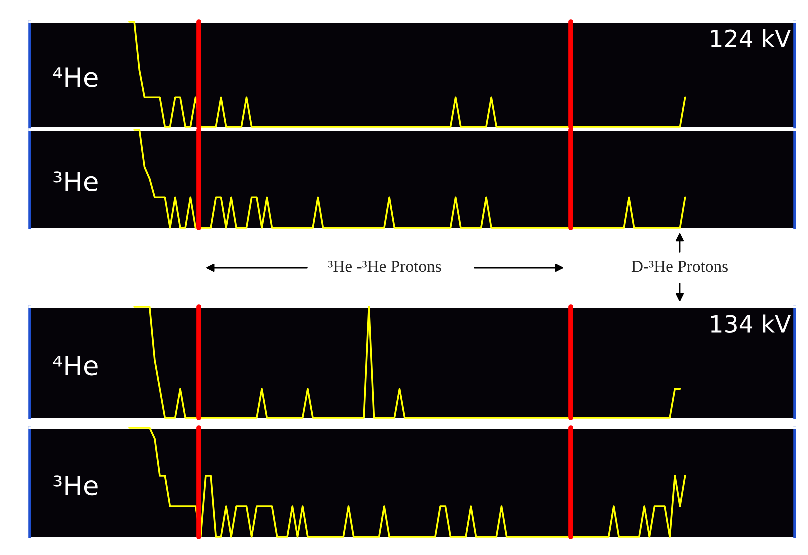 Image resolution: width=808 pixels, height=555 pixels. What do you see at coordinates (751, 324) in the screenshot?
I see `annotation: 134 kV` at bounding box center [751, 324].